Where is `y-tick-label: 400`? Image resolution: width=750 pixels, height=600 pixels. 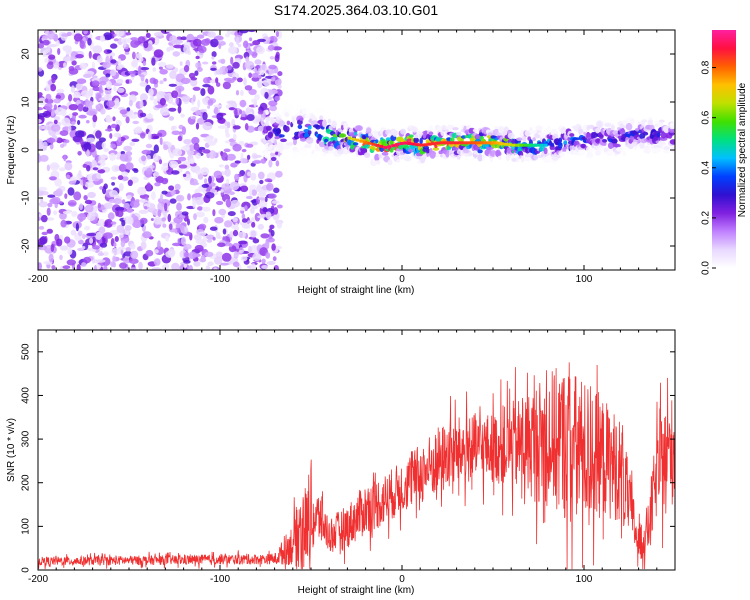
y-tick-label: 400 is located at coordinates (26, 395).